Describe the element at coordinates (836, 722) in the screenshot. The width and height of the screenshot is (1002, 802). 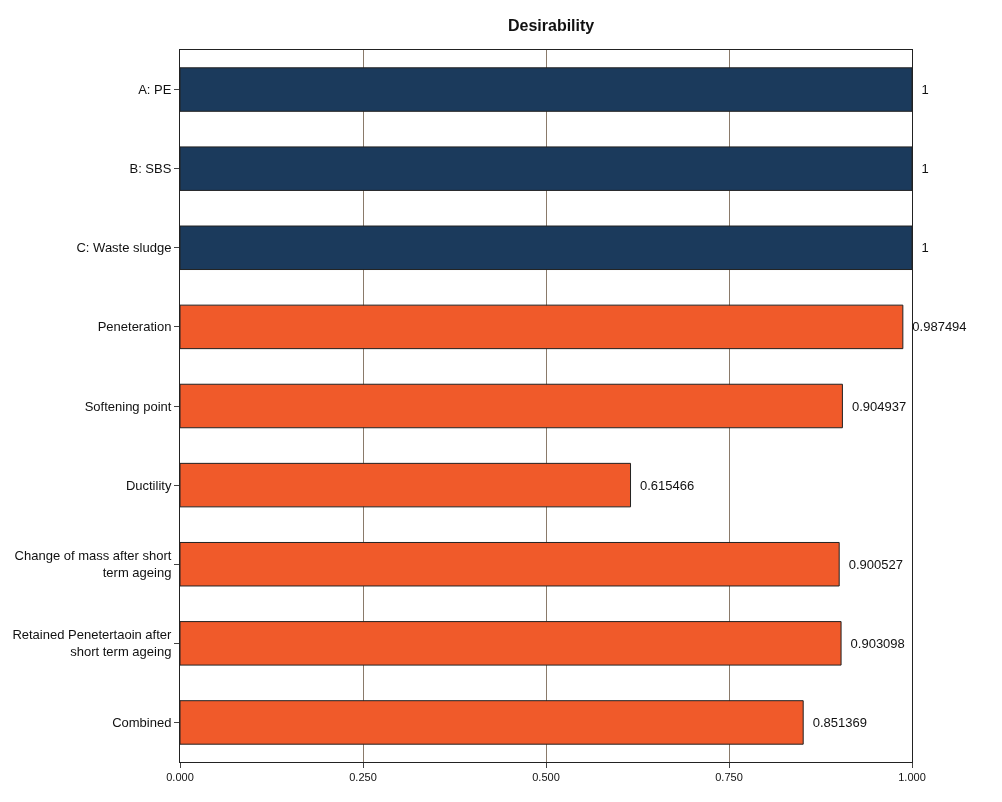
I see `data-label: 0.851369` at that location.